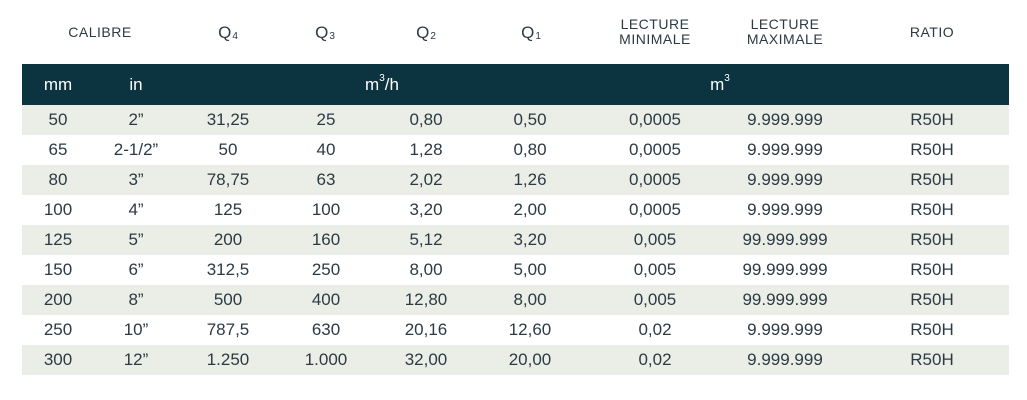 This screenshot has height=400, width=1027. What do you see at coordinates (228, 209) in the screenshot?
I see `cell-q4: 125` at bounding box center [228, 209].